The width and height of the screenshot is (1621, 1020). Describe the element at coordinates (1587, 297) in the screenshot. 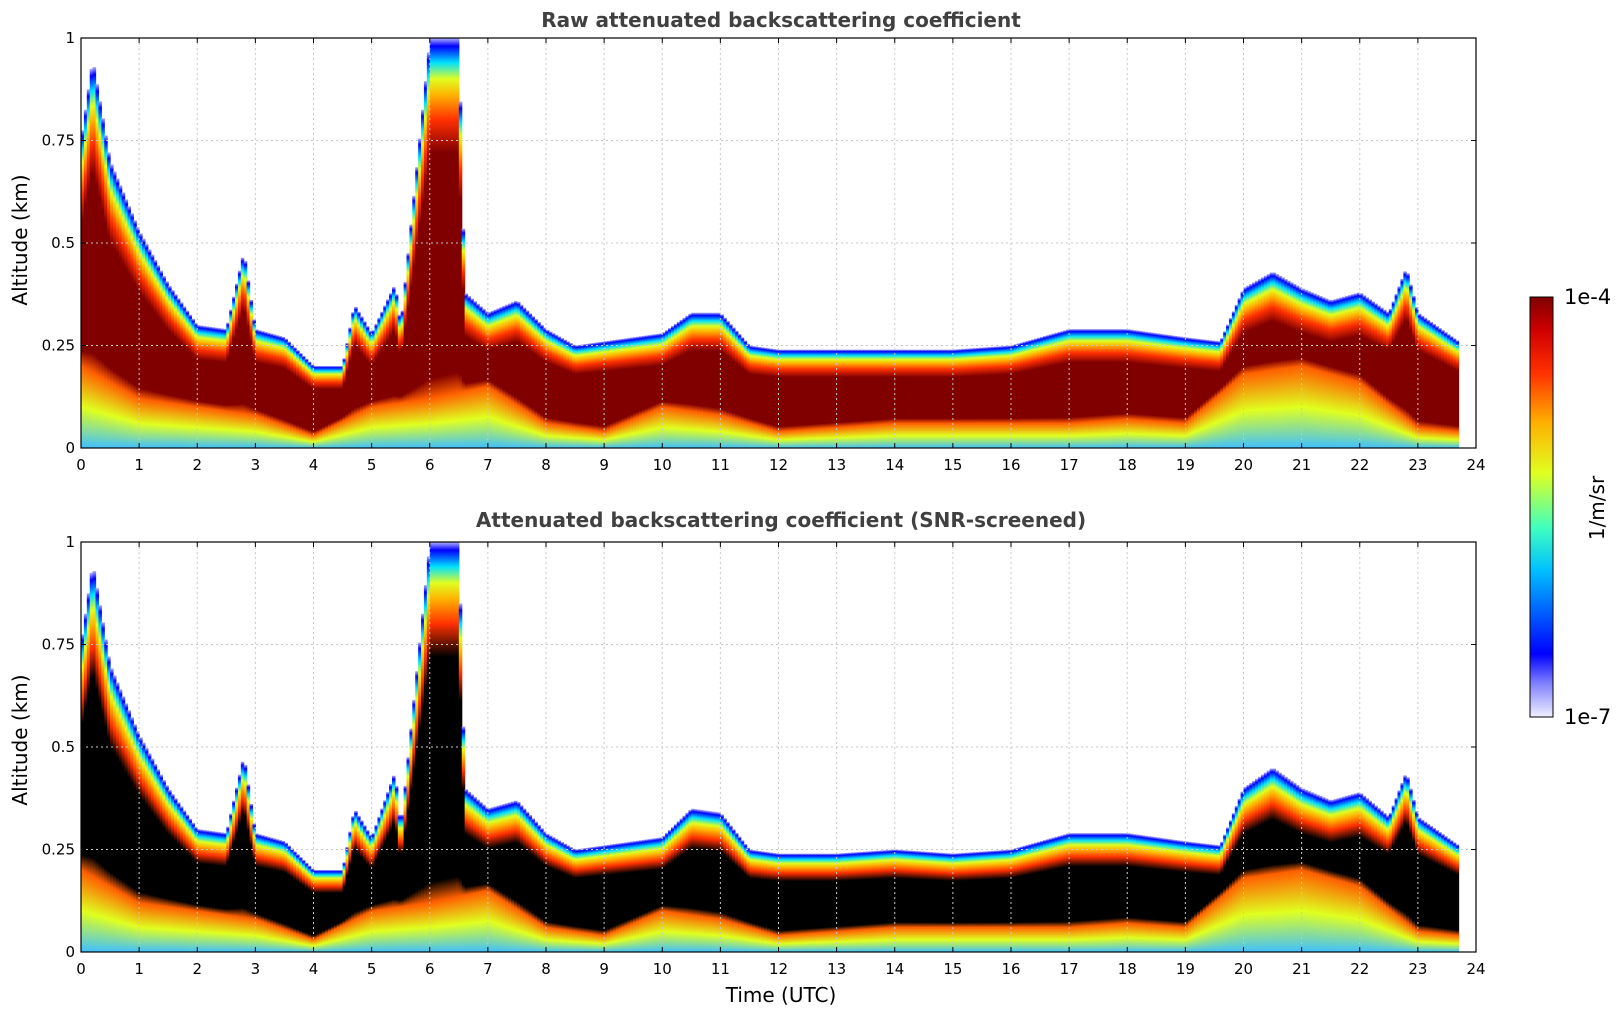

I see `colorbar-max-label: 1e-4` at that location.